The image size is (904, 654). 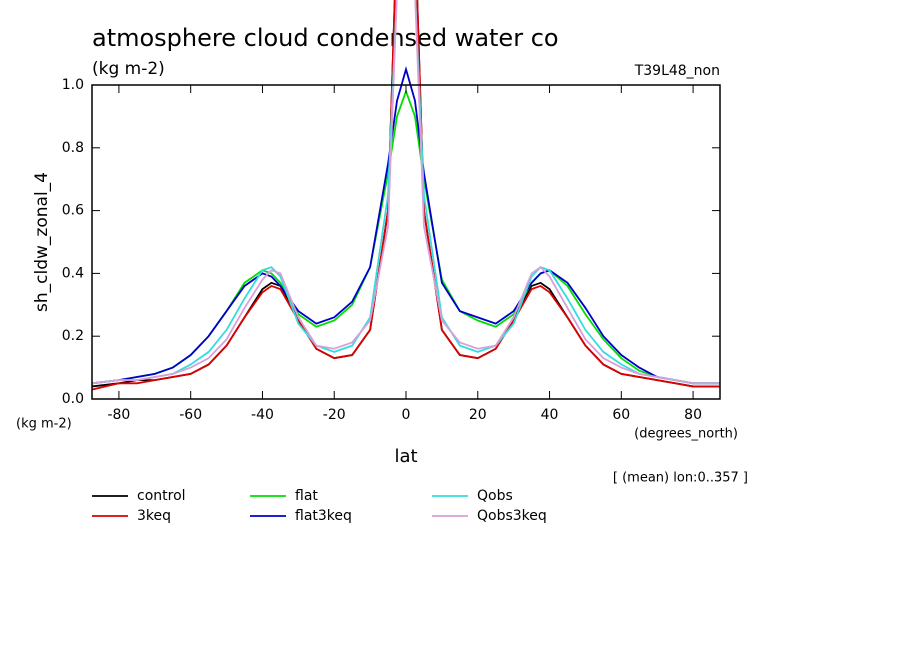 What do you see at coordinates (550, 415) in the screenshot?
I see `x-tick-label: 40` at bounding box center [550, 415].